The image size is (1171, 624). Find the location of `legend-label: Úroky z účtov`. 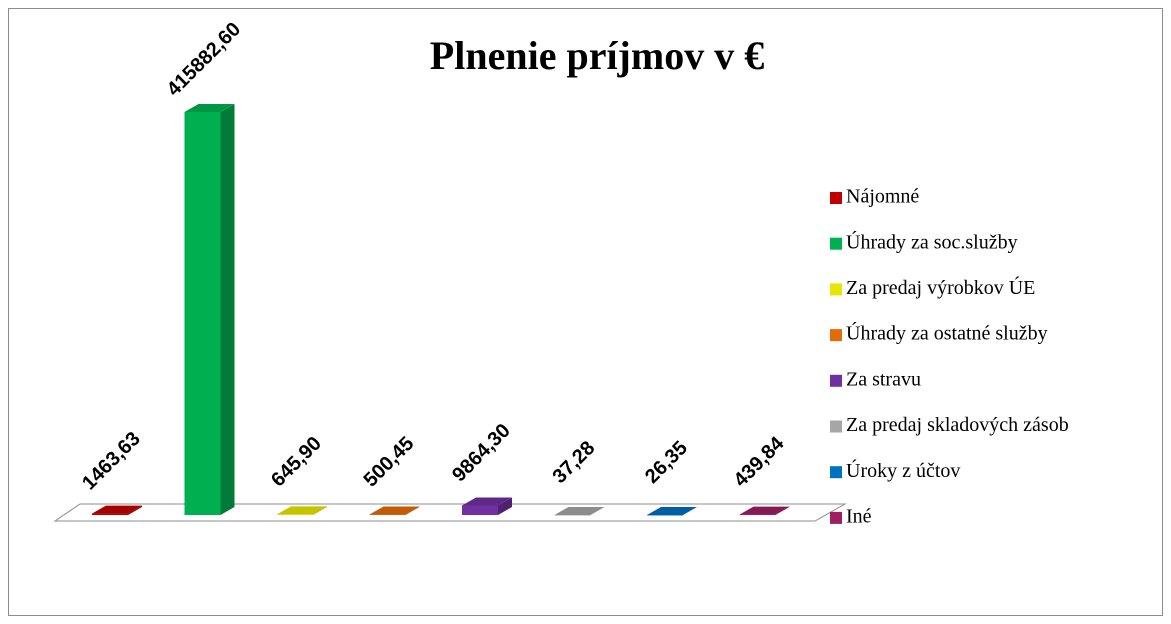

legend-label: Úroky z účtov is located at coordinates (903, 470).